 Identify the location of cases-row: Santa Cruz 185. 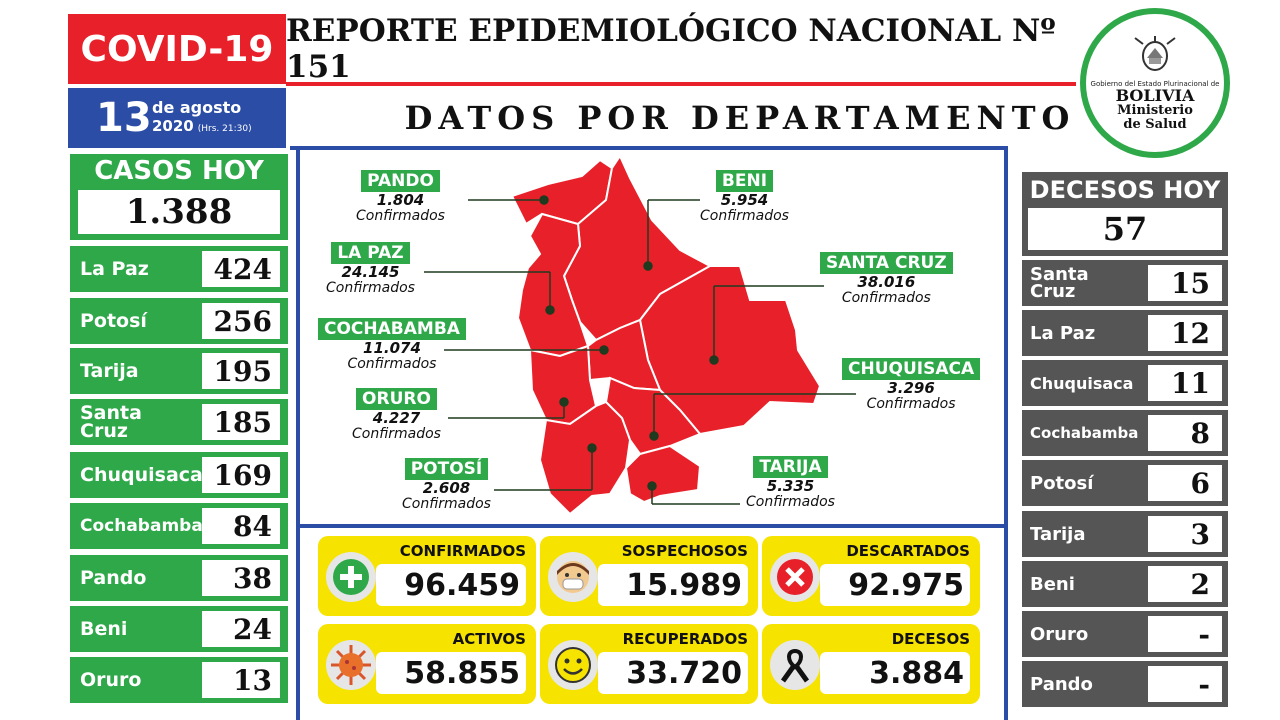
(179, 422).